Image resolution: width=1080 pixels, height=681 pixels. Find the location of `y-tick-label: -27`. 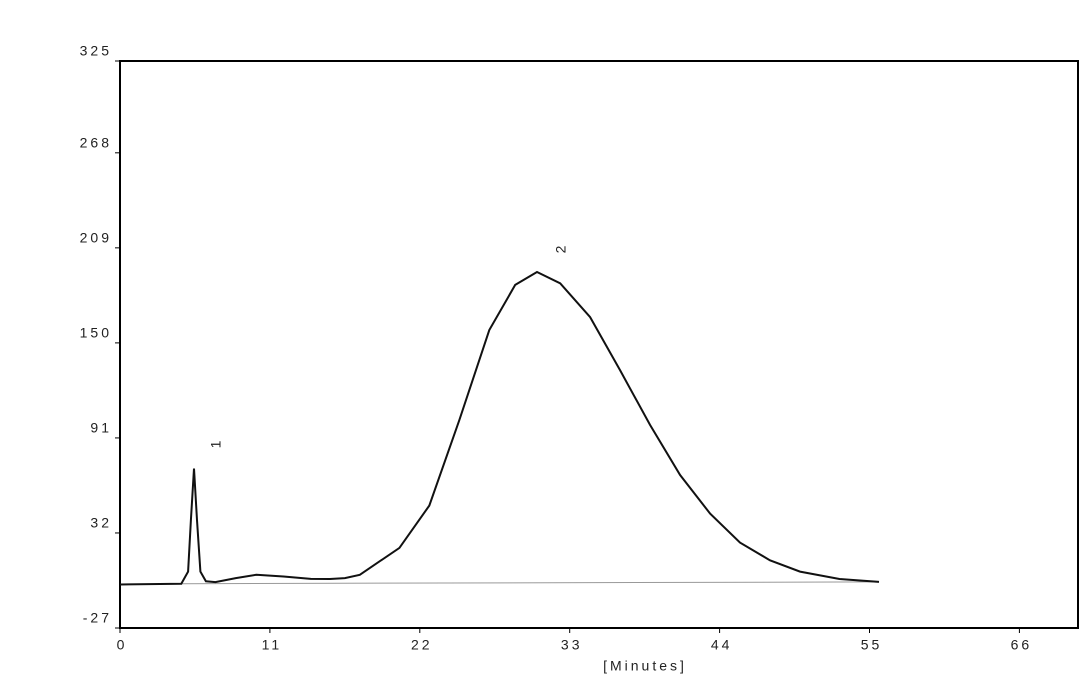

y-tick-label: -27 is located at coordinates (97, 618).